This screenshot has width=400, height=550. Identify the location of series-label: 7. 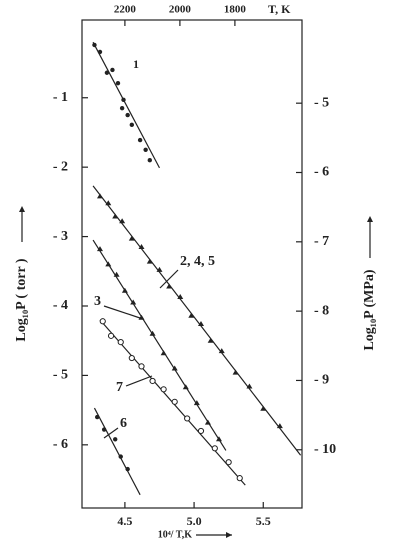
(119, 387).